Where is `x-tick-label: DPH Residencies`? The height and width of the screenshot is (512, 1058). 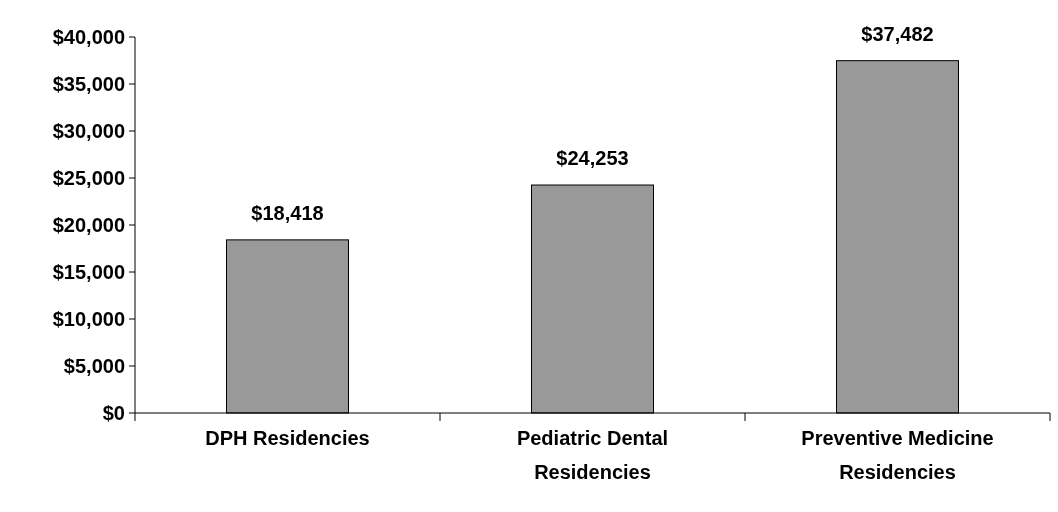
x-tick-label: DPH Residencies is located at coordinates (287, 438).